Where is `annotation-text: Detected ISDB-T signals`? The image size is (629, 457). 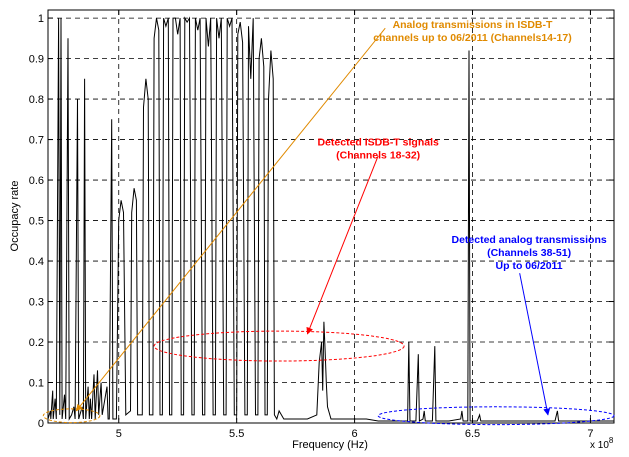 annotation-text: Detected ISDB-T signals is located at coordinates (378, 143).